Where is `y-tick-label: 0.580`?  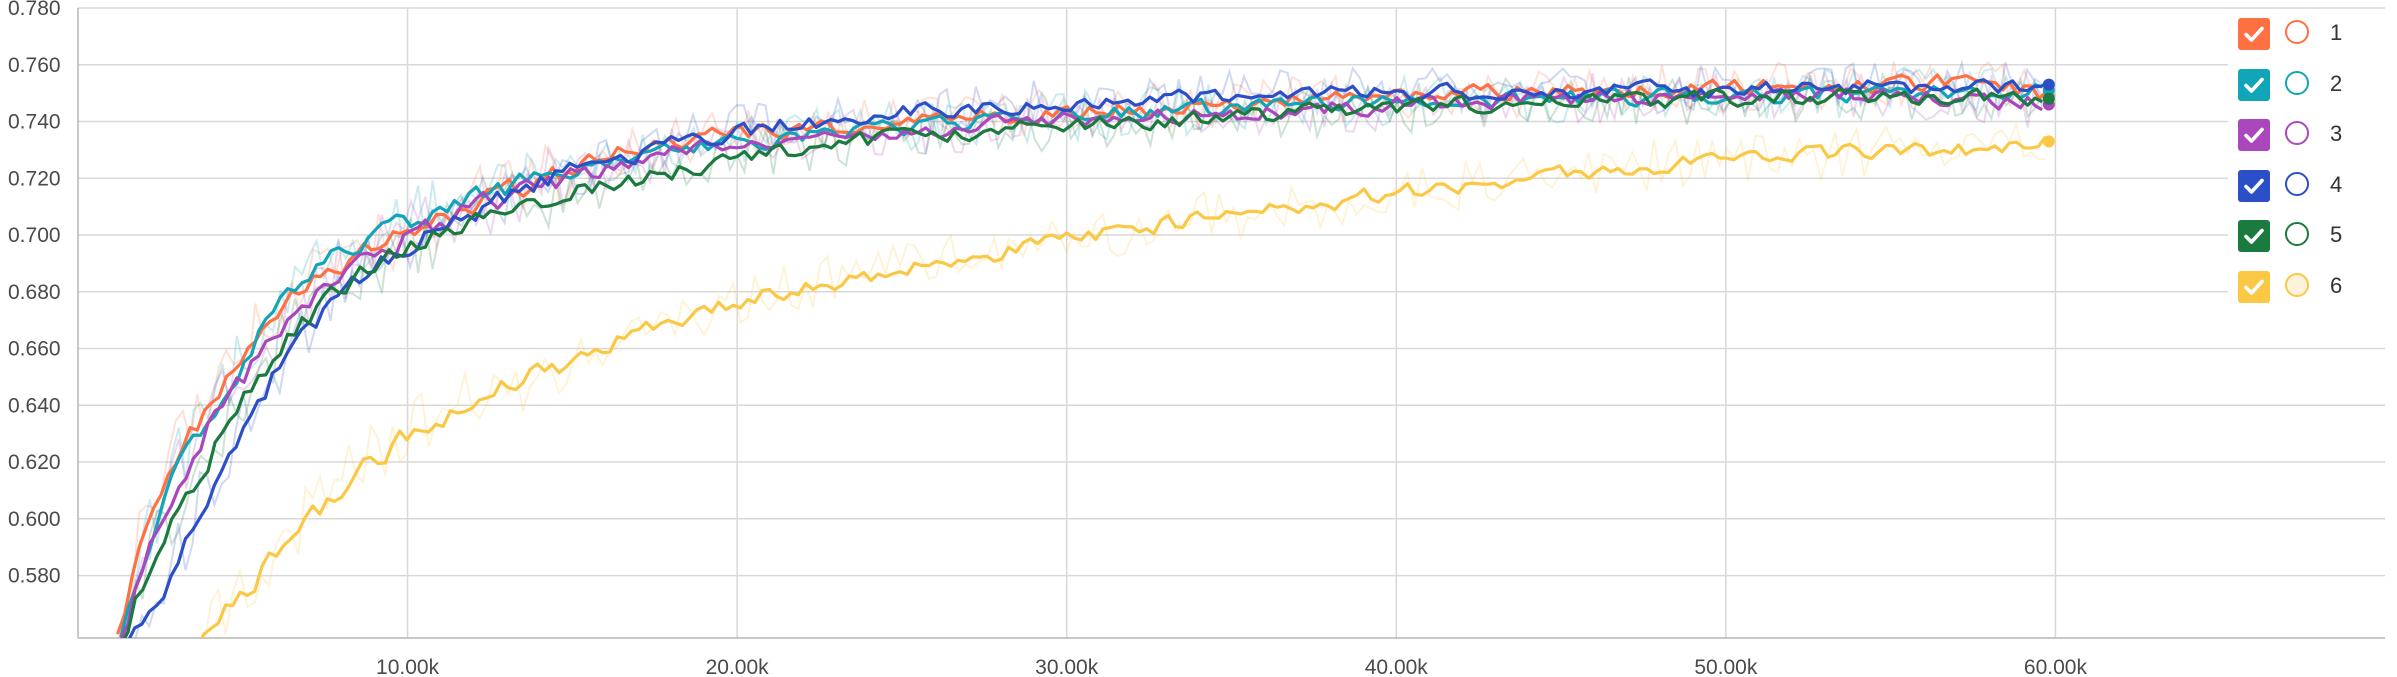 y-tick-label: 0.580 is located at coordinates (34, 576).